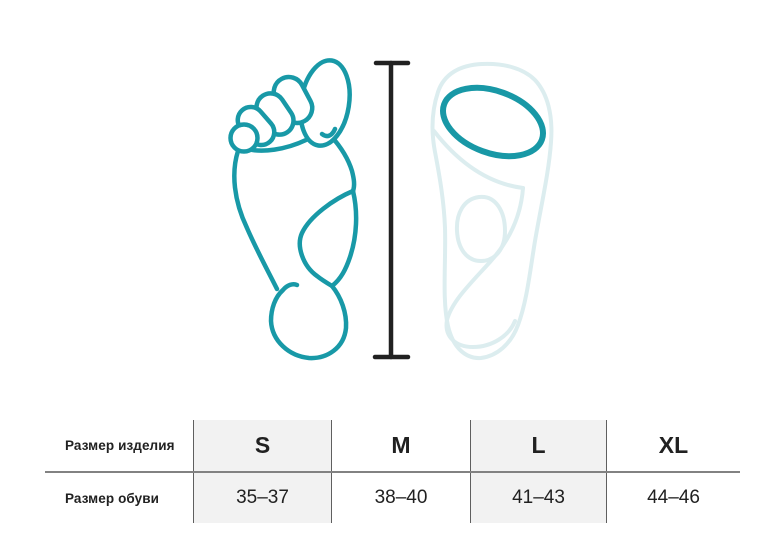 Image resolution: width=780 pixels, height=559 pixels. Describe the element at coordinates (120, 445) in the screenshot. I see `product-size-label: Размер изделия` at that location.